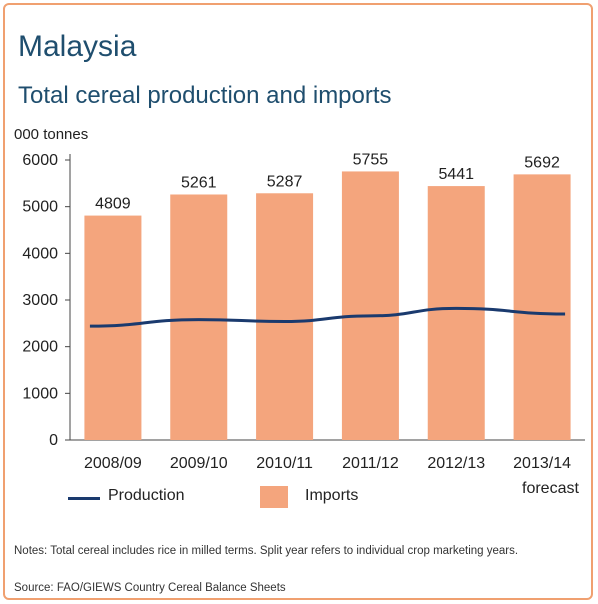 The width and height of the screenshot is (598, 604). I want to click on x-tick-label: 2009/10, so click(199, 463).